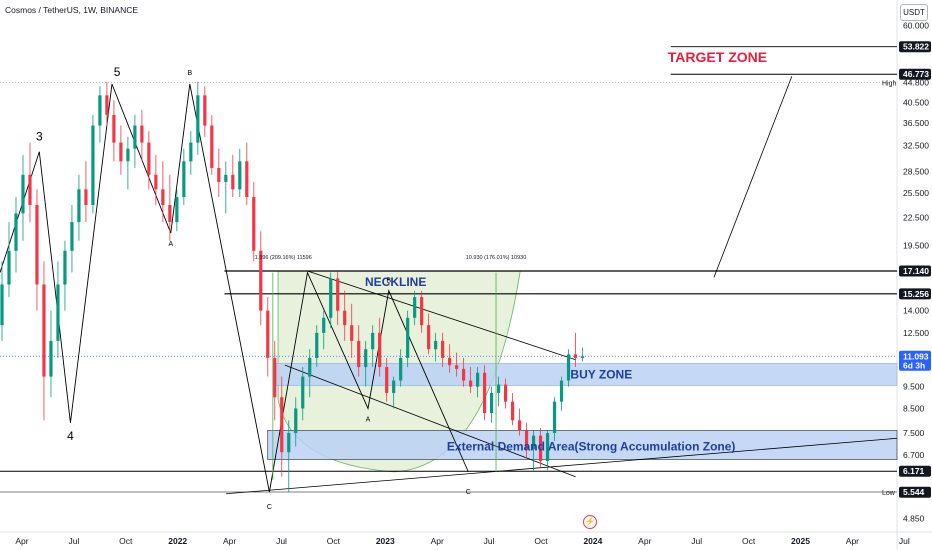 This screenshot has width=932, height=550. I want to click on price-tag-label: 53.822, so click(916, 47).